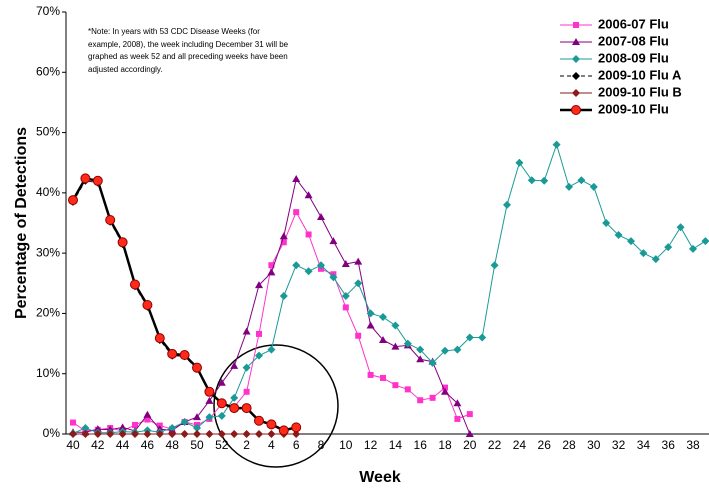 This screenshot has width=709, height=489. Describe the element at coordinates (545, 445) in the screenshot. I see `x-tick-label: 26` at that location.